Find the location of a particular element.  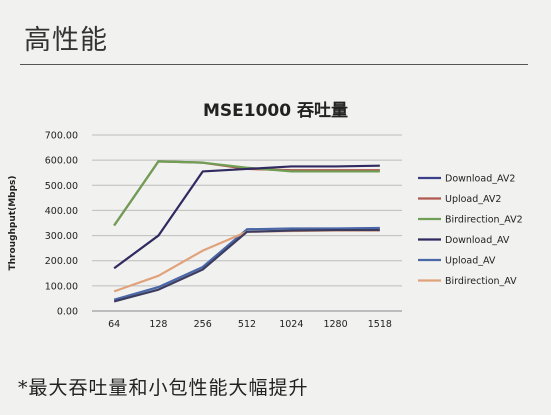

y-tick-label: 400.00 is located at coordinates (61, 211).